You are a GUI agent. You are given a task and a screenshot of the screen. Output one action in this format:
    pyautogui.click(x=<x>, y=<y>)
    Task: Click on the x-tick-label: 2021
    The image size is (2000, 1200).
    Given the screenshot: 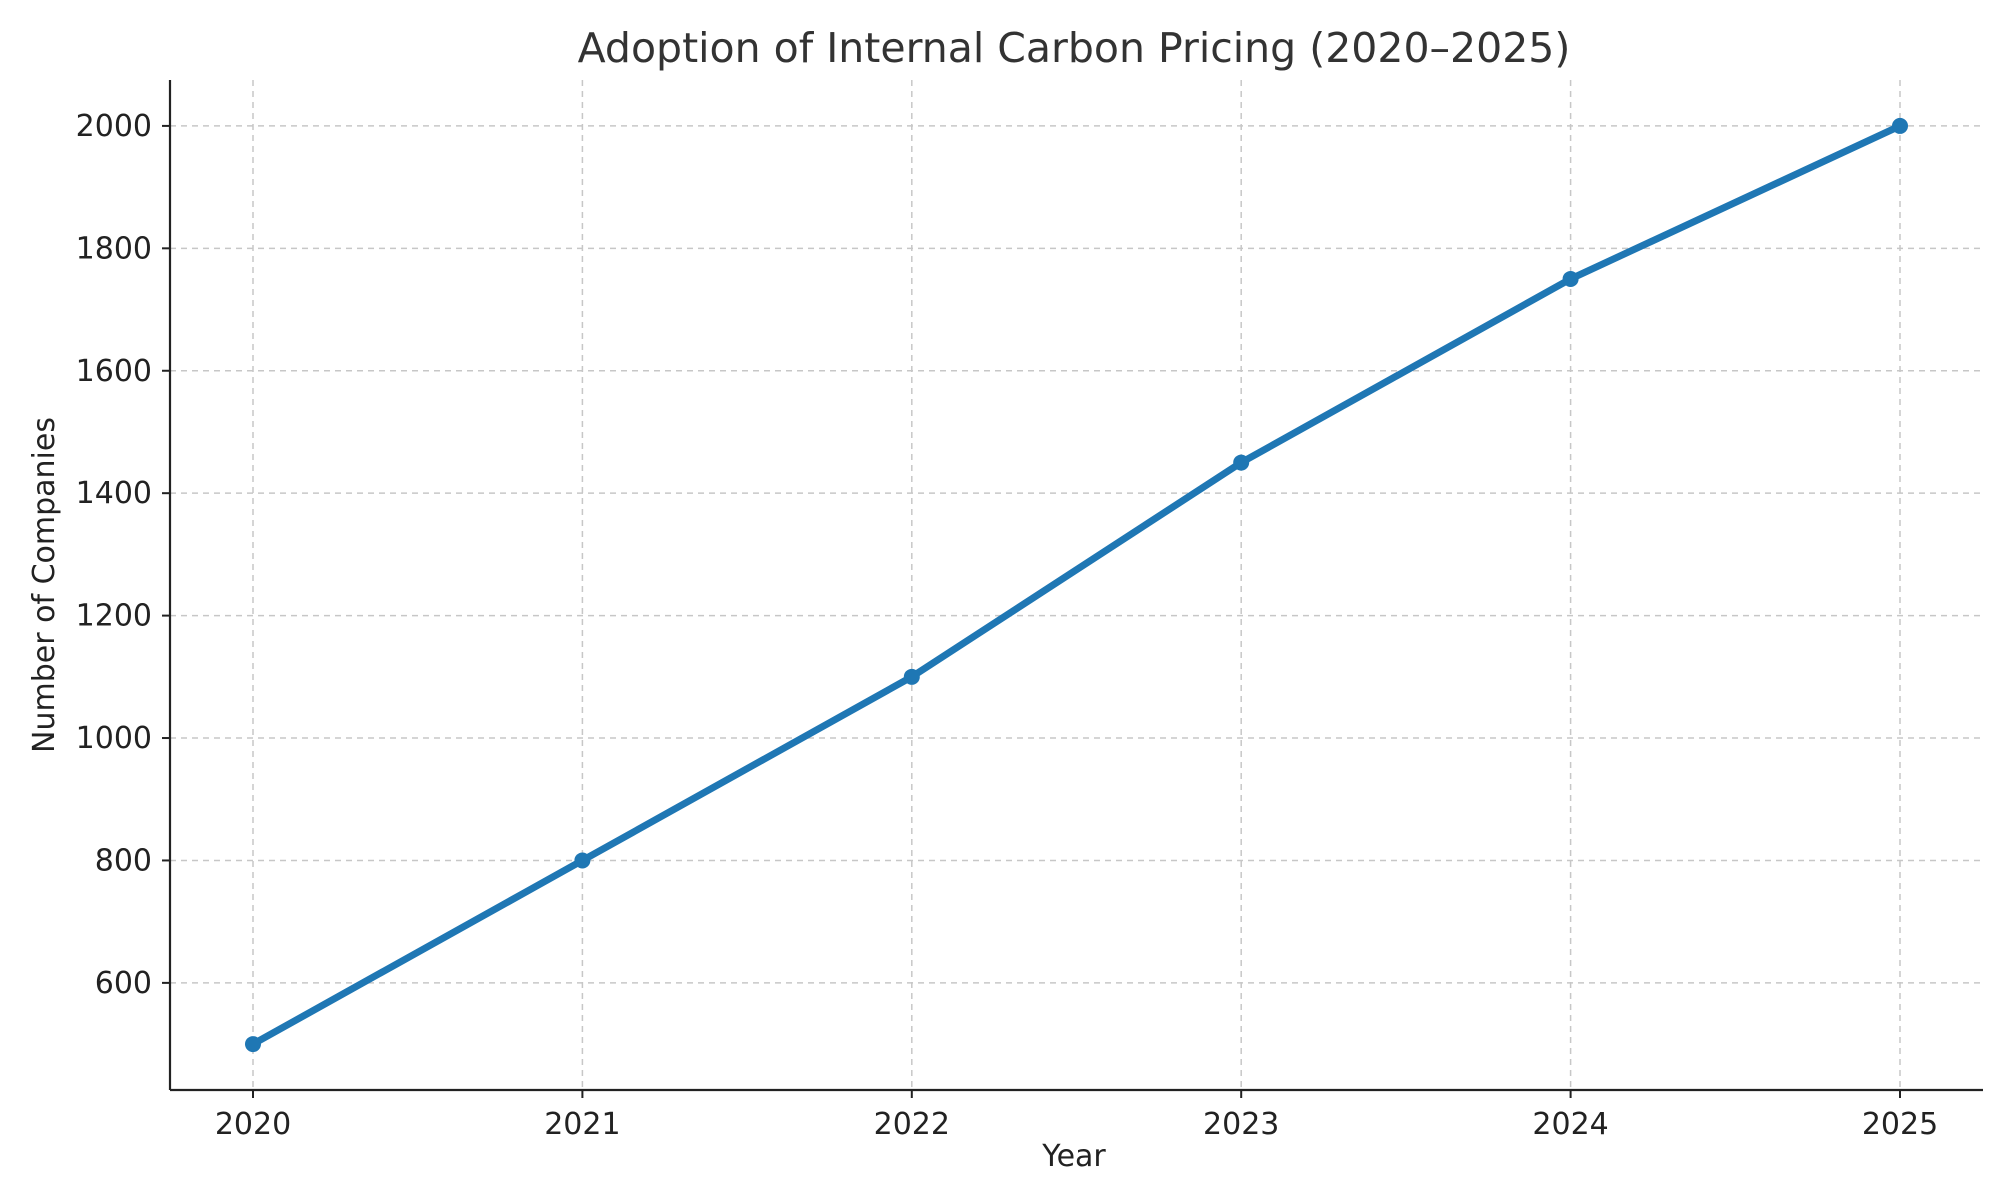 What is the action you would take?
    pyautogui.click(x=582, y=1124)
    